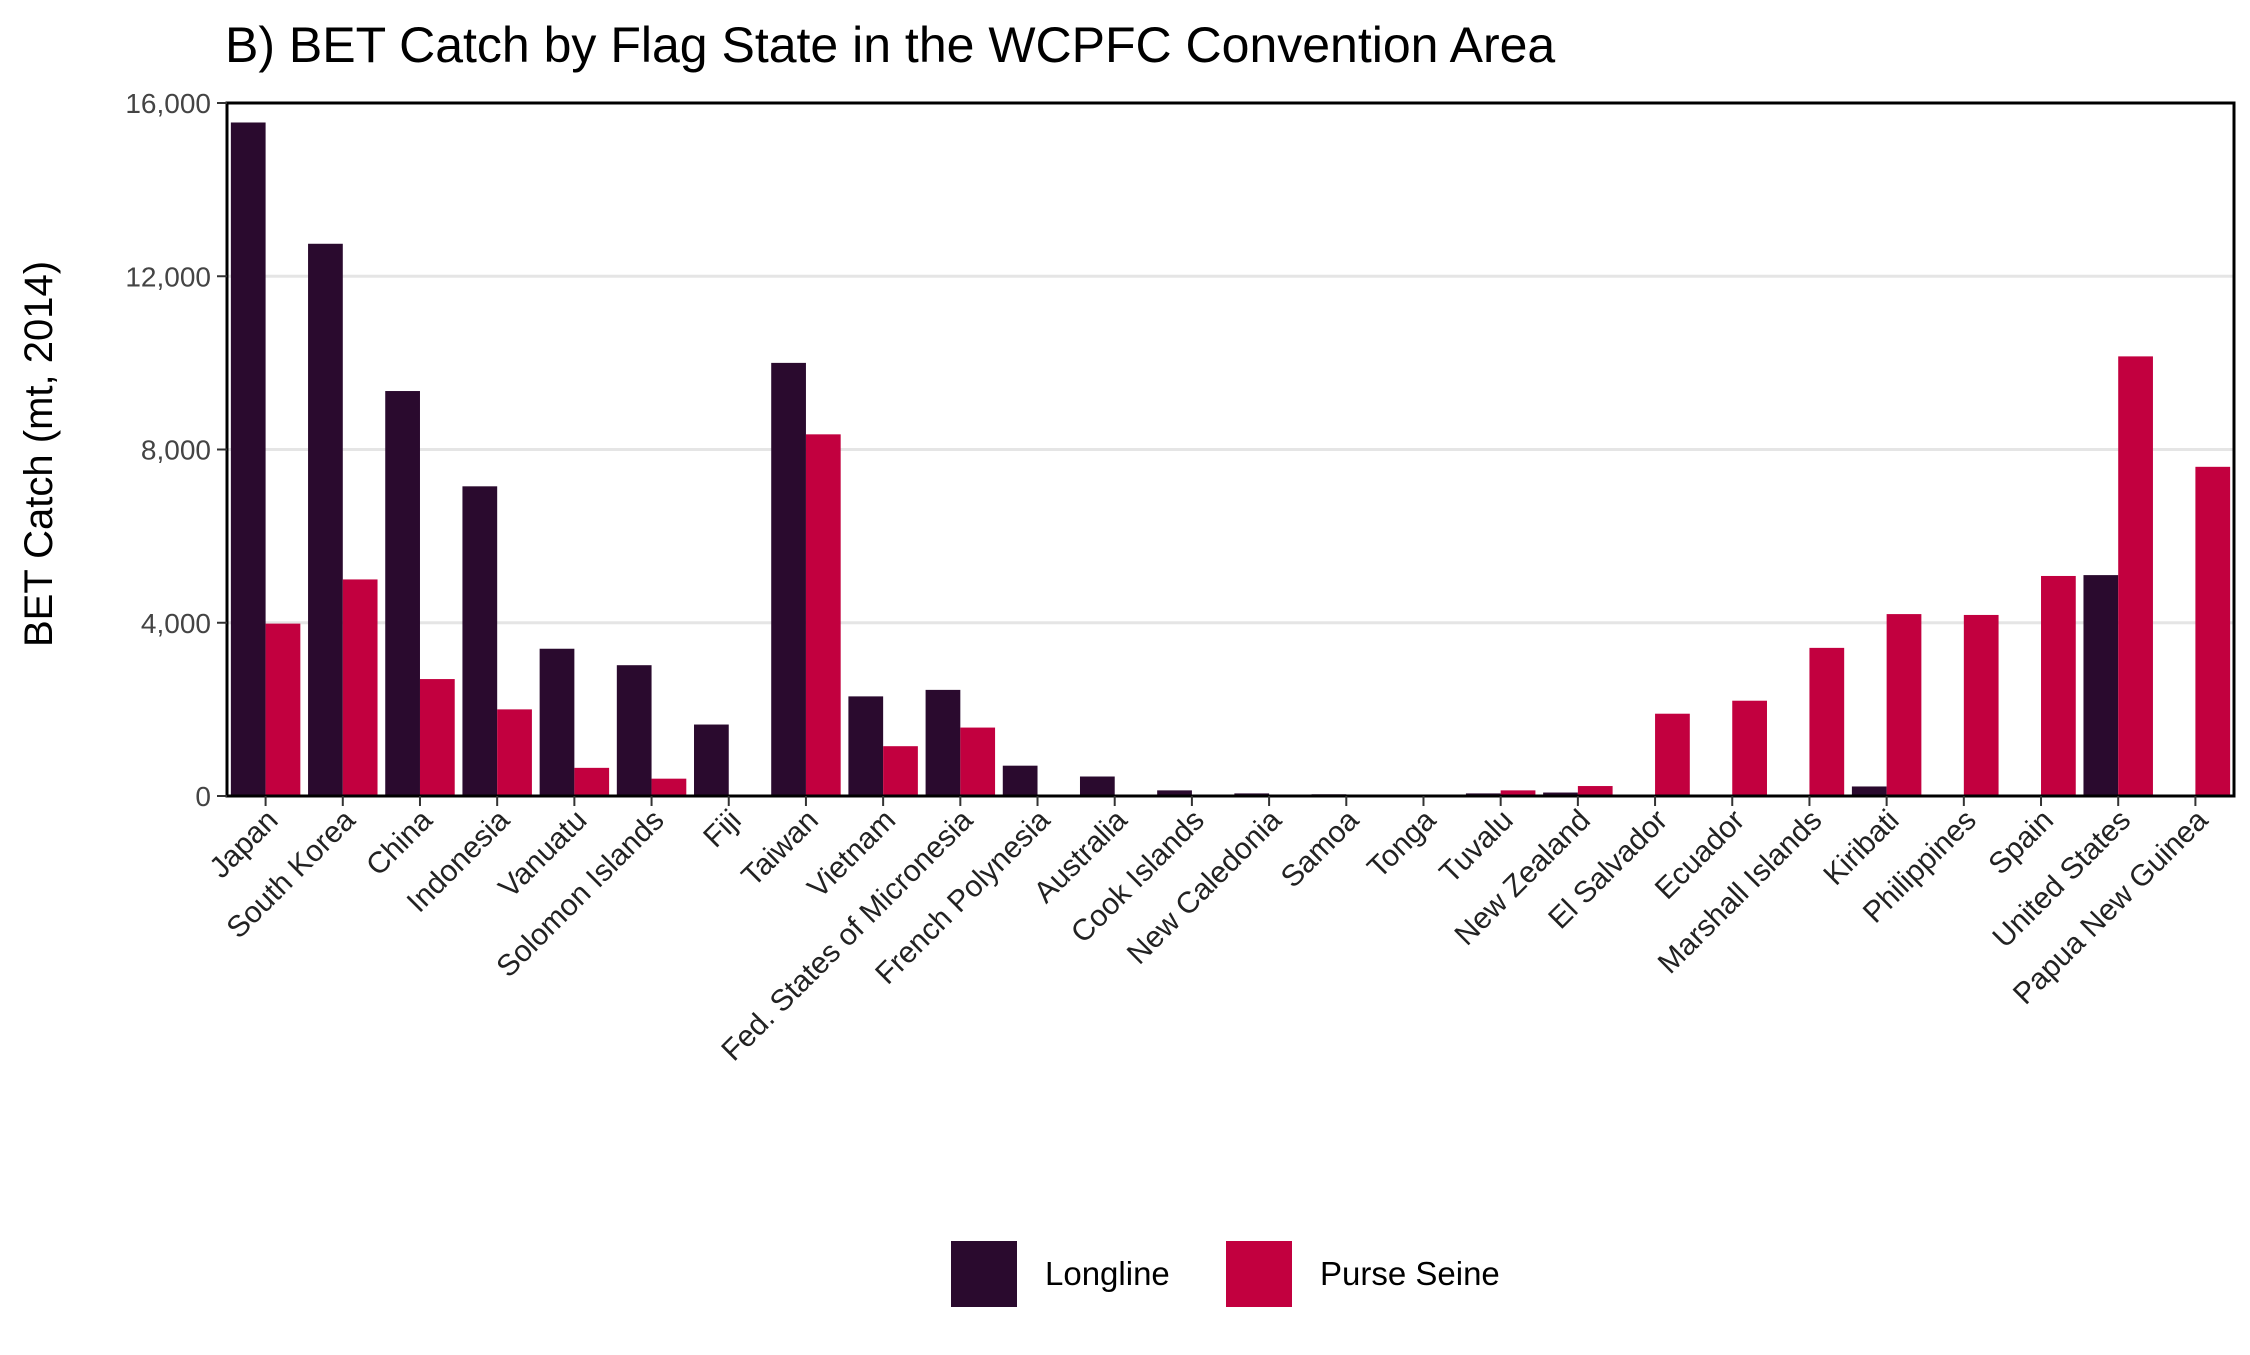  Describe the element at coordinates (1401, 843) in the screenshot. I see `x-tick-label: Tonga` at that location.